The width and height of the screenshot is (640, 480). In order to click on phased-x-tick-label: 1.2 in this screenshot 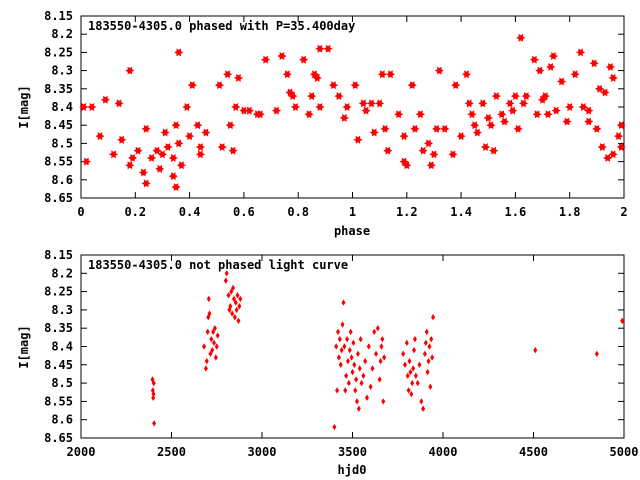, I will do `click(407, 212)`.